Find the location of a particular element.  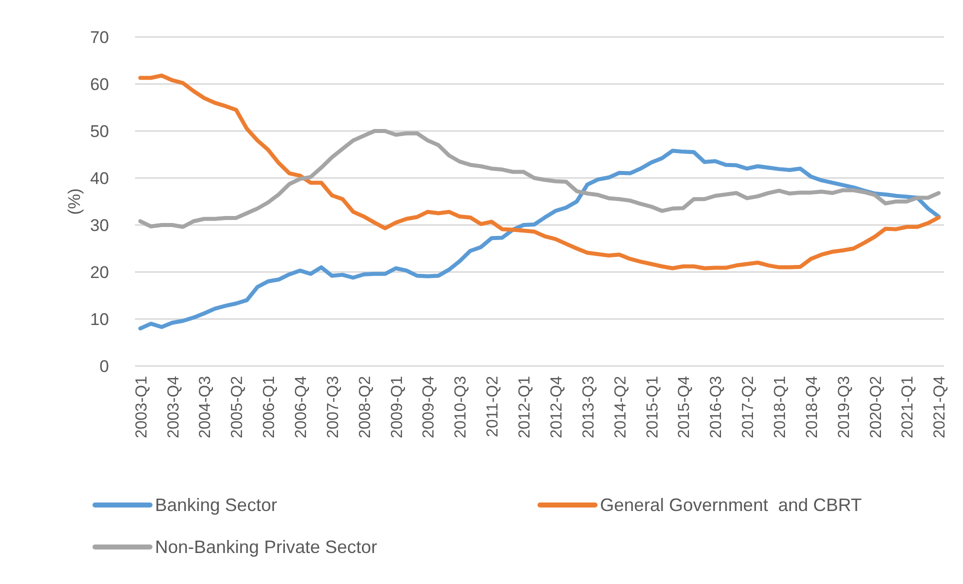

legend-label: Banking Sector is located at coordinates (216, 505).